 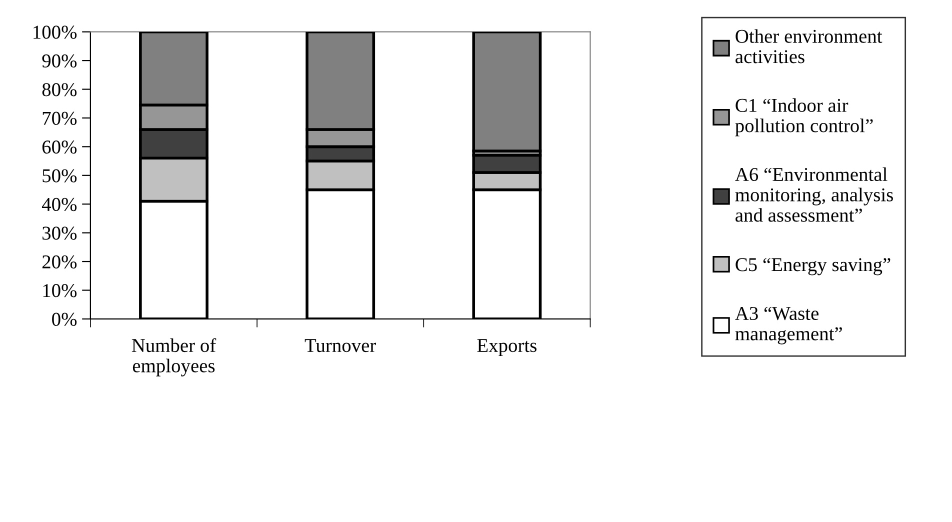 What do you see at coordinates (64, 319) in the screenshot?
I see `y-tick-label: 0%` at bounding box center [64, 319].